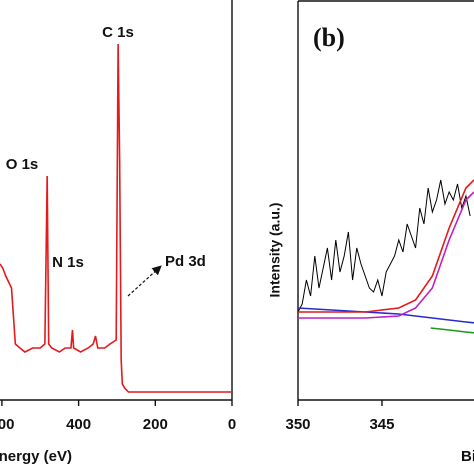 This screenshot has width=474, height=474. What do you see at coordinates (275, 250) in the screenshot?
I see `y-axis-label: Intensity (a.u.)` at bounding box center [275, 250].